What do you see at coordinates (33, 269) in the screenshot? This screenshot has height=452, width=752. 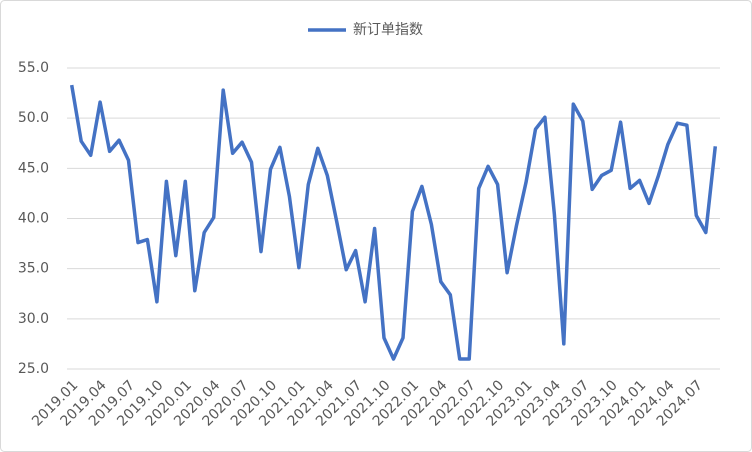 I see `y-tick-label: 35.0` at bounding box center [33, 269].